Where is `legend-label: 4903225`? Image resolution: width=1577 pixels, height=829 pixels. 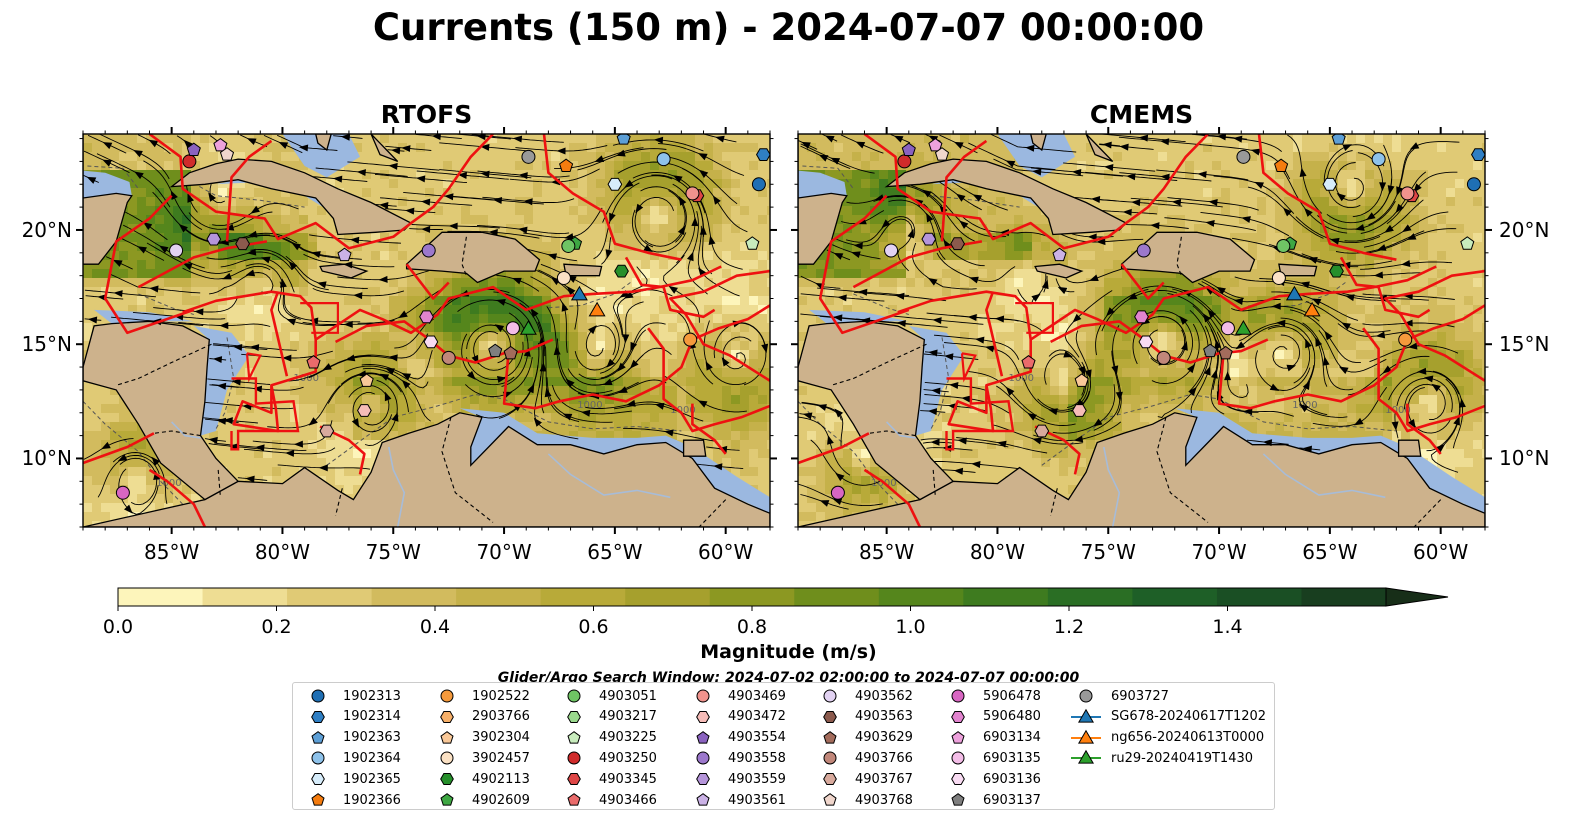
legend-label: 4903225 is located at coordinates (628, 738).